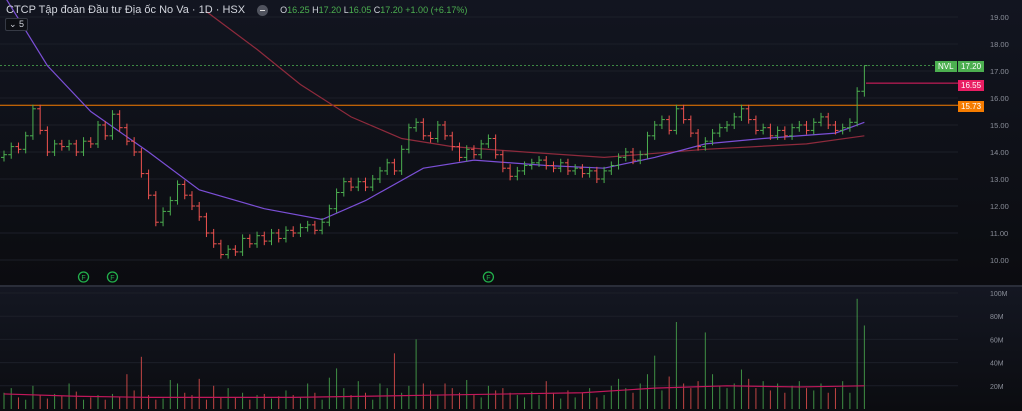 The width and height of the screenshot is (1022, 411). I want to click on volume-axis-label: 40M, so click(997, 364).